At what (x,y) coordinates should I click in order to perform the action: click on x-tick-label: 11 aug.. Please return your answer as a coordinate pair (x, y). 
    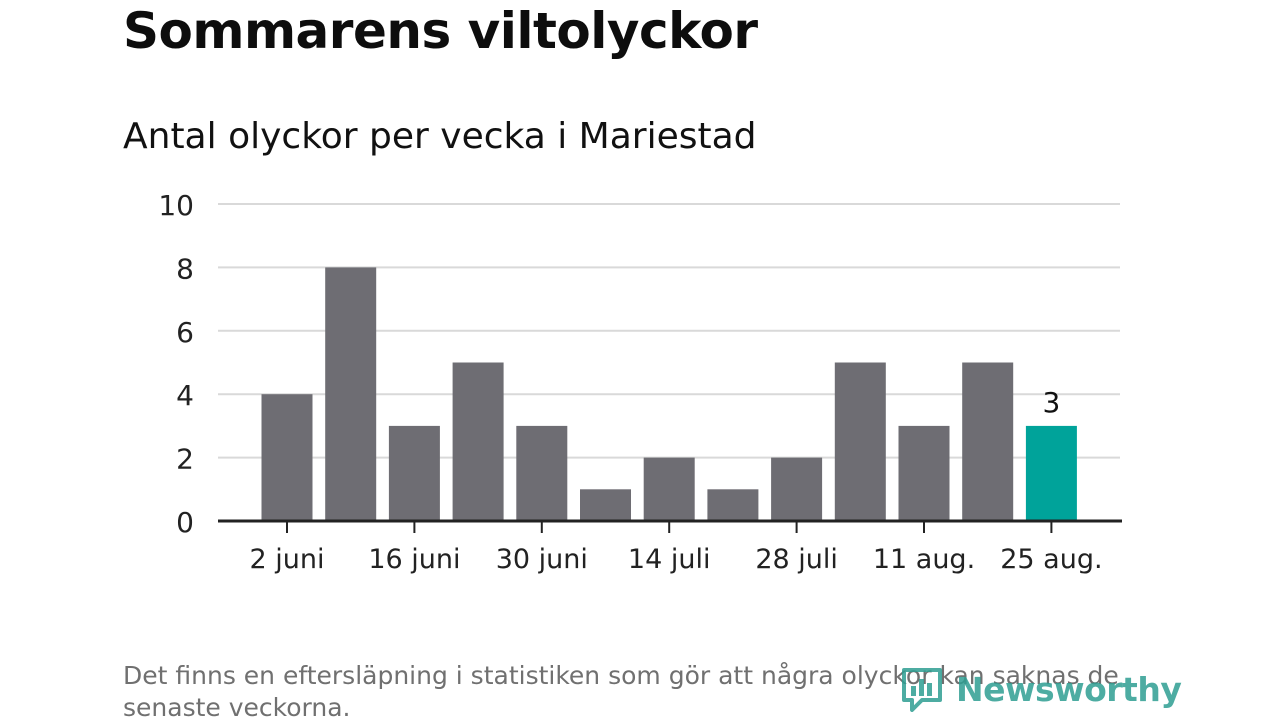
    Looking at the image, I should click on (924, 559).